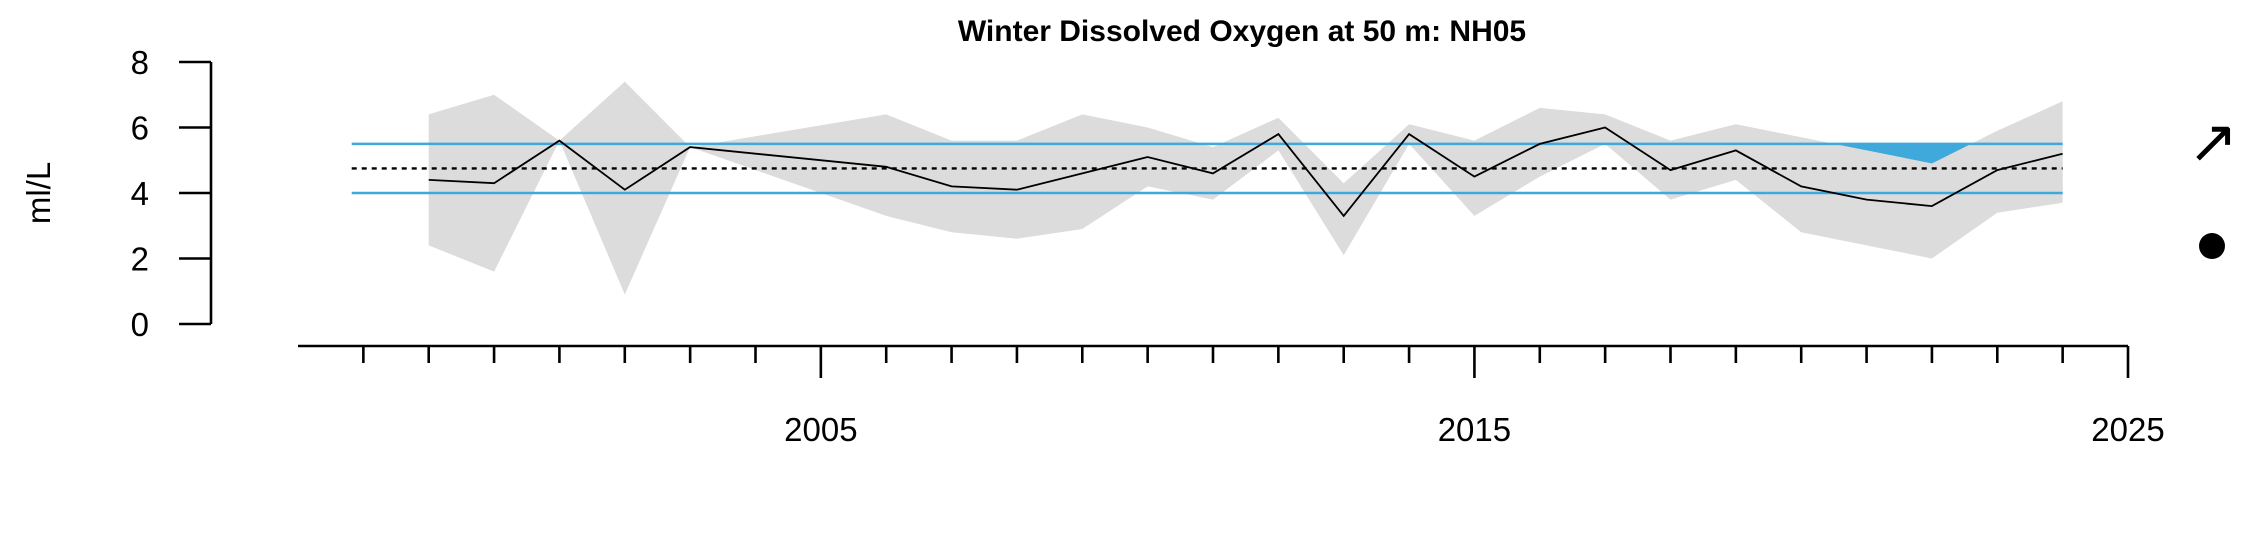  What do you see at coordinates (140, 62) in the screenshot?
I see `y-tick-label: 8` at bounding box center [140, 62].